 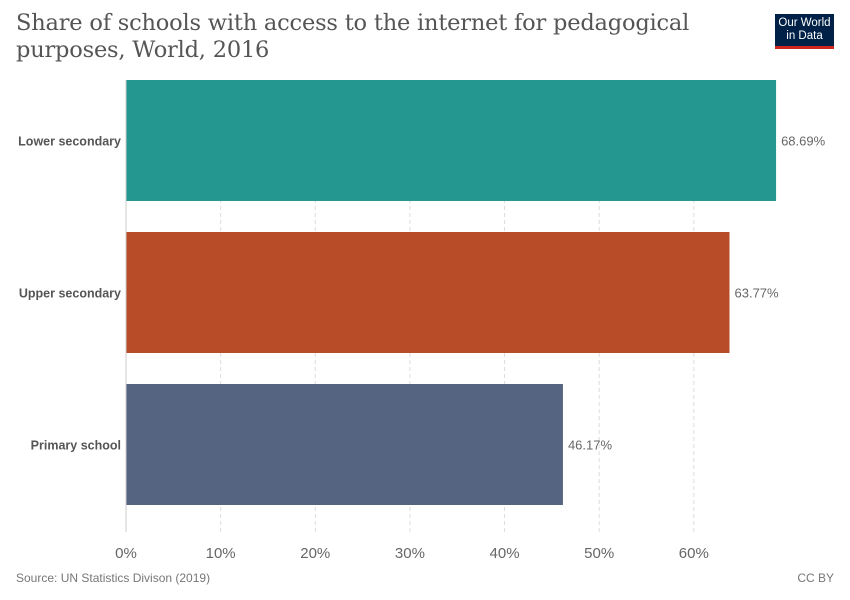 I want to click on x-tick-label: 40%, so click(x=505, y=553).